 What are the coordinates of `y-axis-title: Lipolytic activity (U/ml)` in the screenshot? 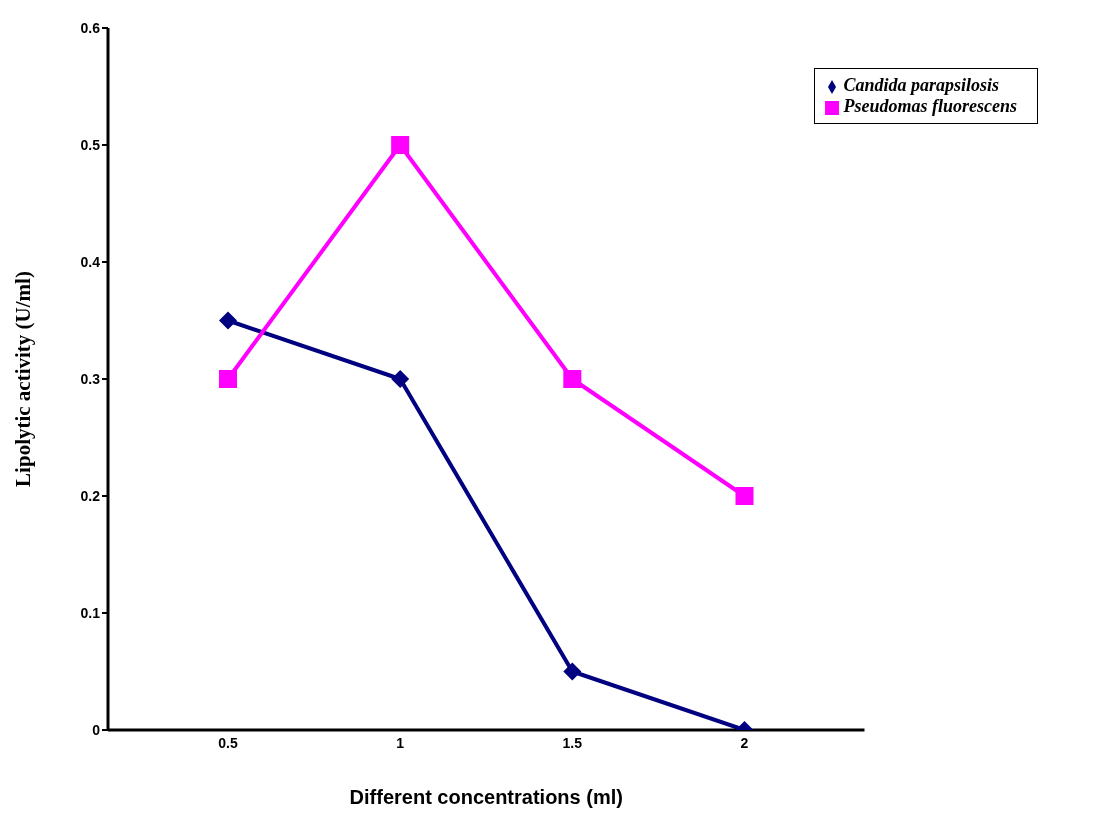 It's located at (23, 379).